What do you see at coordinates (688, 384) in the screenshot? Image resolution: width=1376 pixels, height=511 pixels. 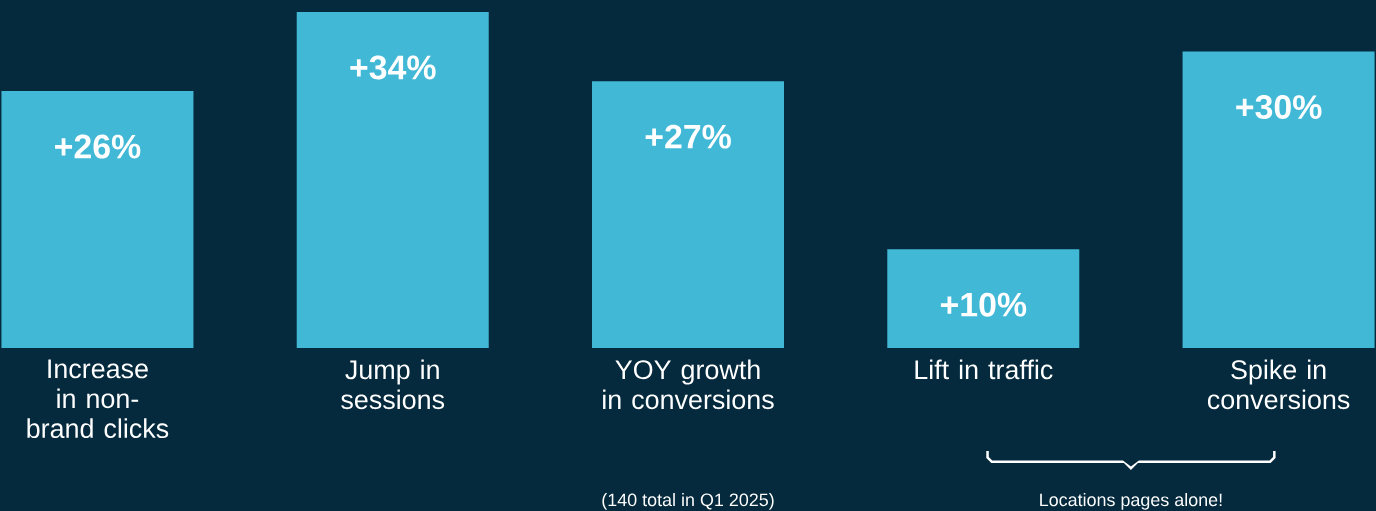 I see `x-tick-label: YOY growth in conversions` at bounding box center [688, 384].